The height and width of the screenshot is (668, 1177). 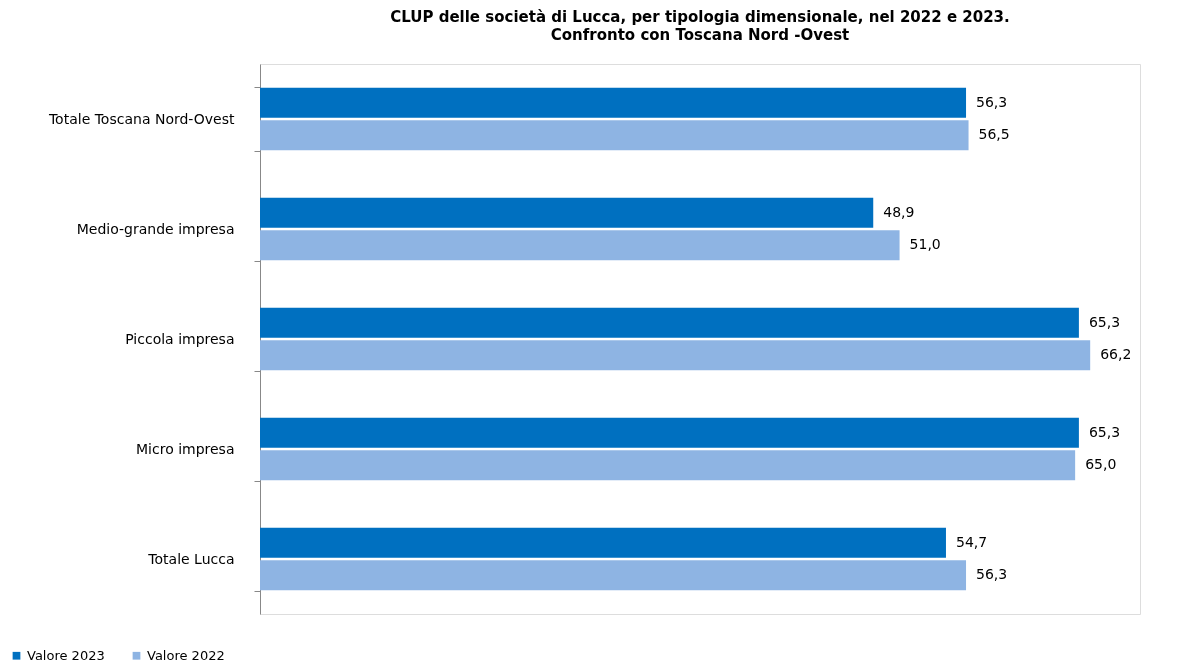 I want to click on chart-subtitle: Confronto con Toscana Nord -Ovest, so click(x=700, y=35).